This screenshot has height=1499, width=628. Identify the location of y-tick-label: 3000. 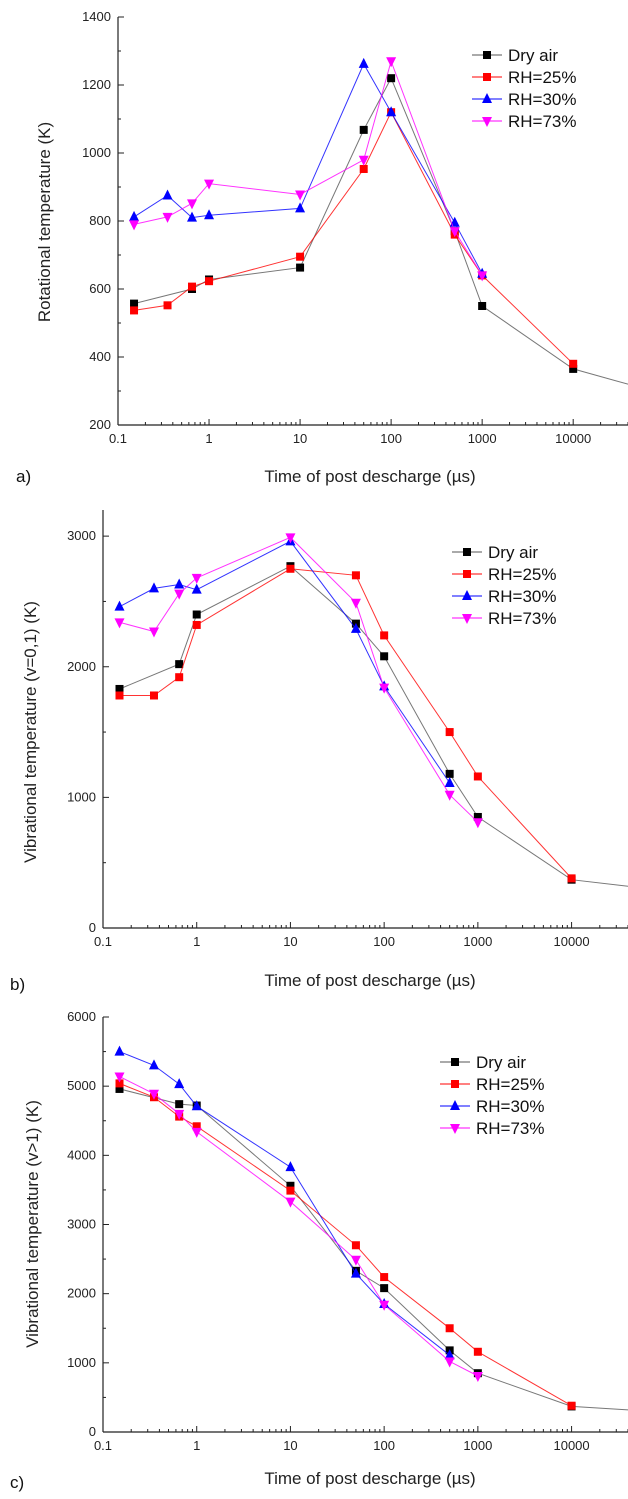
(81, 535).